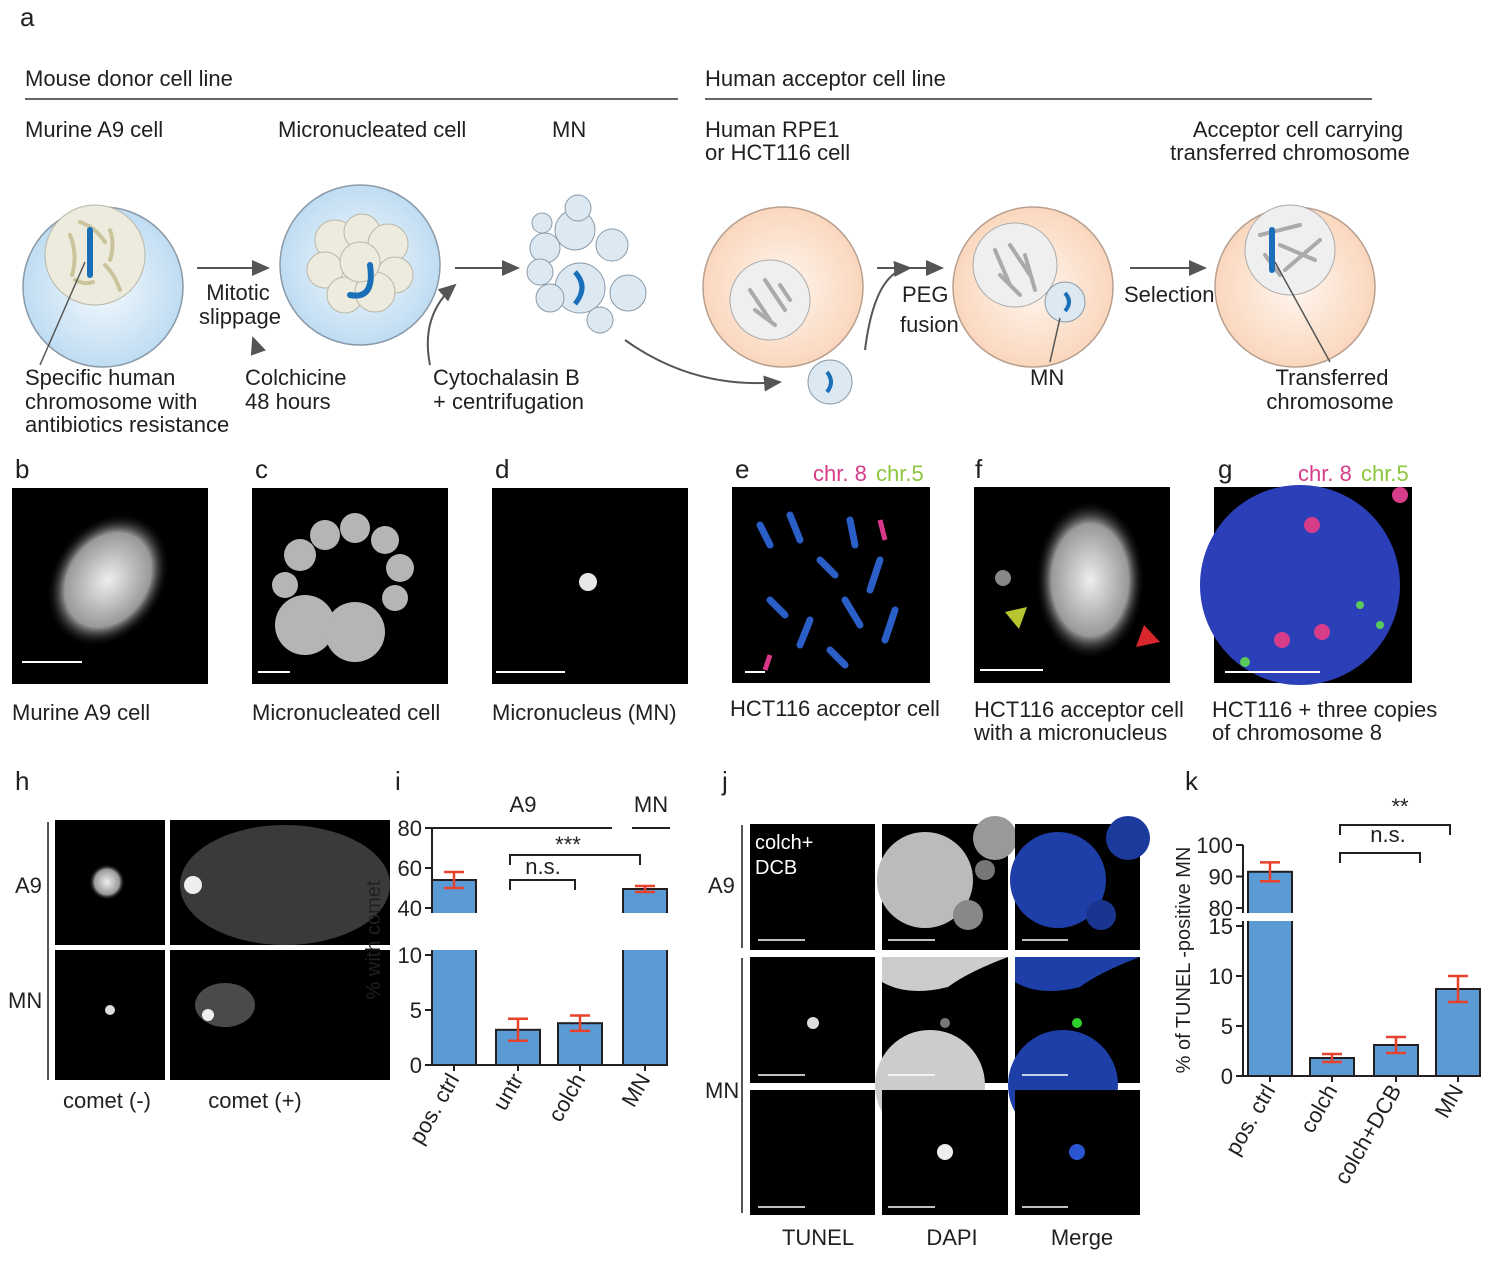  I want to click on overlay-label: DCB, so click(776, 868).